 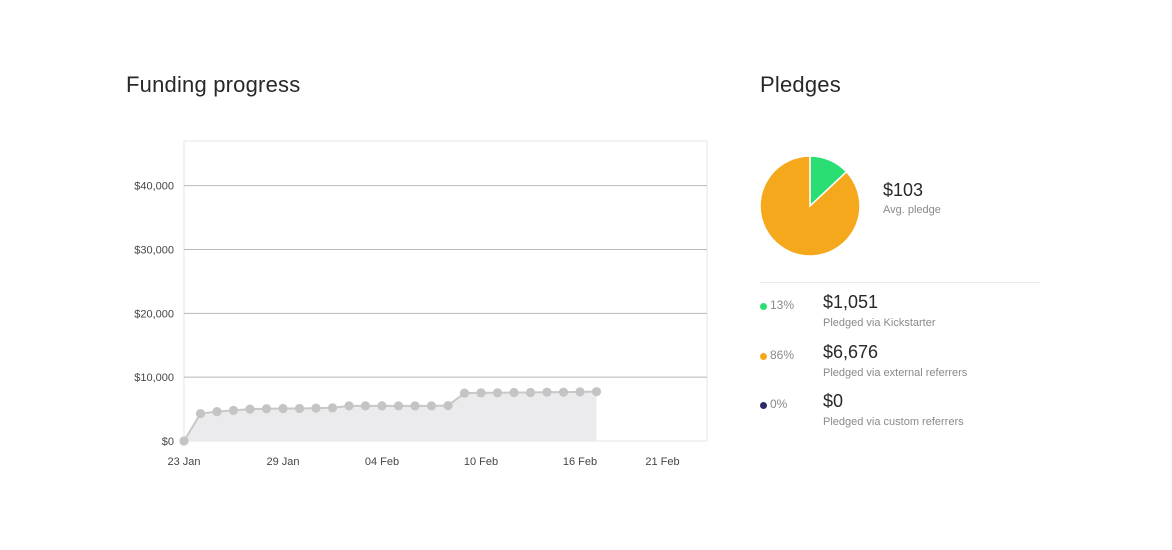 What do you see at coordinates (800, 84) in the screenshot?
I see `pledges-title: Pledges` at bounding box center [800, 84].